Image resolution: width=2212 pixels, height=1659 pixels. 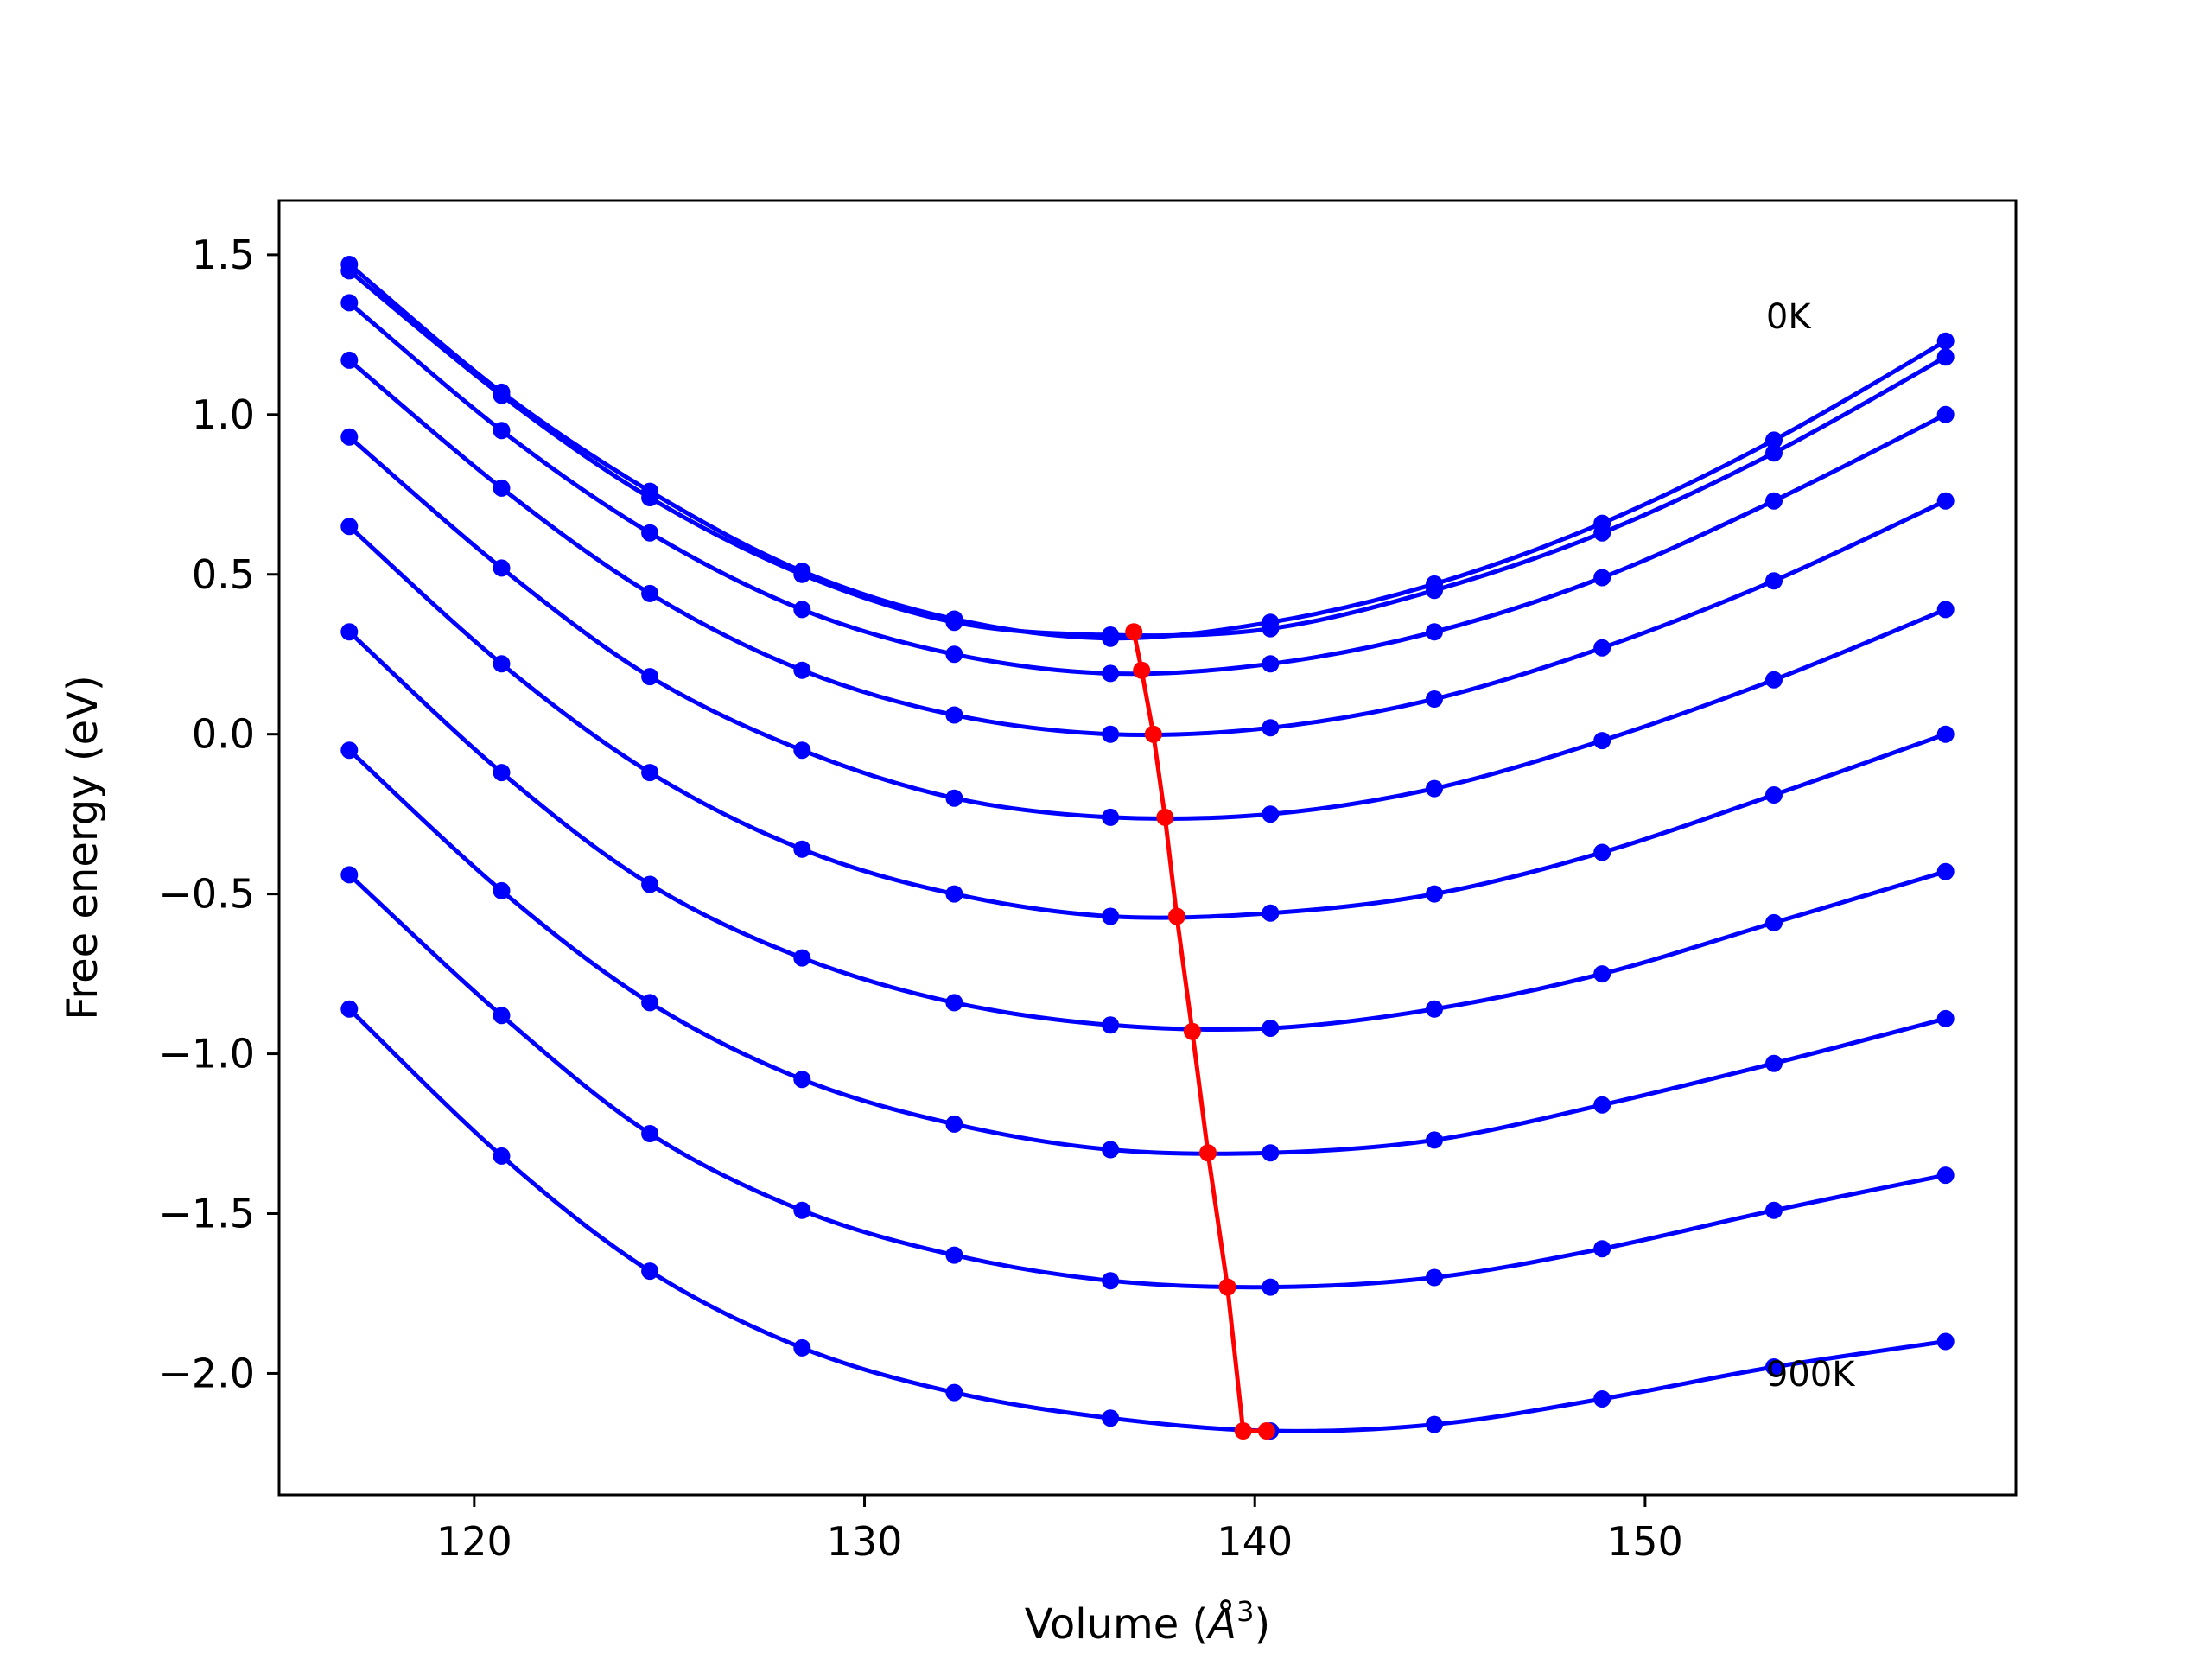 I want to click on x-axis-label-sup: 3, so click(x=1245, y=1611).